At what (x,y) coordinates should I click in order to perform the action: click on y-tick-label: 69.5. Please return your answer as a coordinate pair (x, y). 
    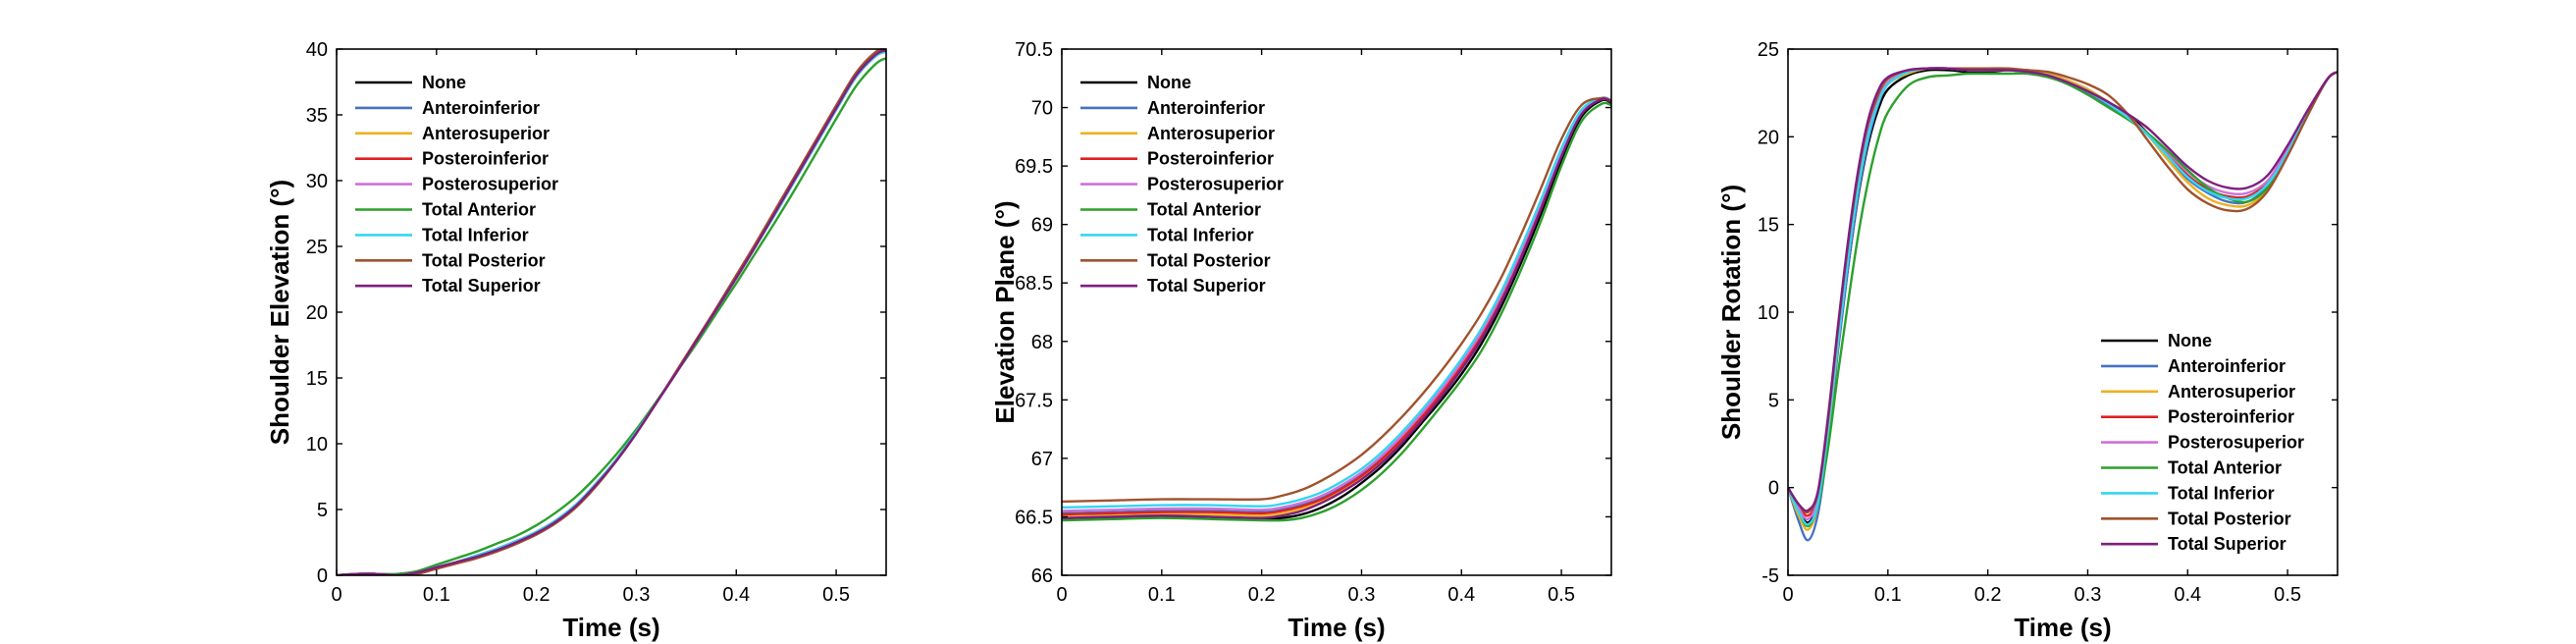
    Looking at the image, I should click on (1034, 167).